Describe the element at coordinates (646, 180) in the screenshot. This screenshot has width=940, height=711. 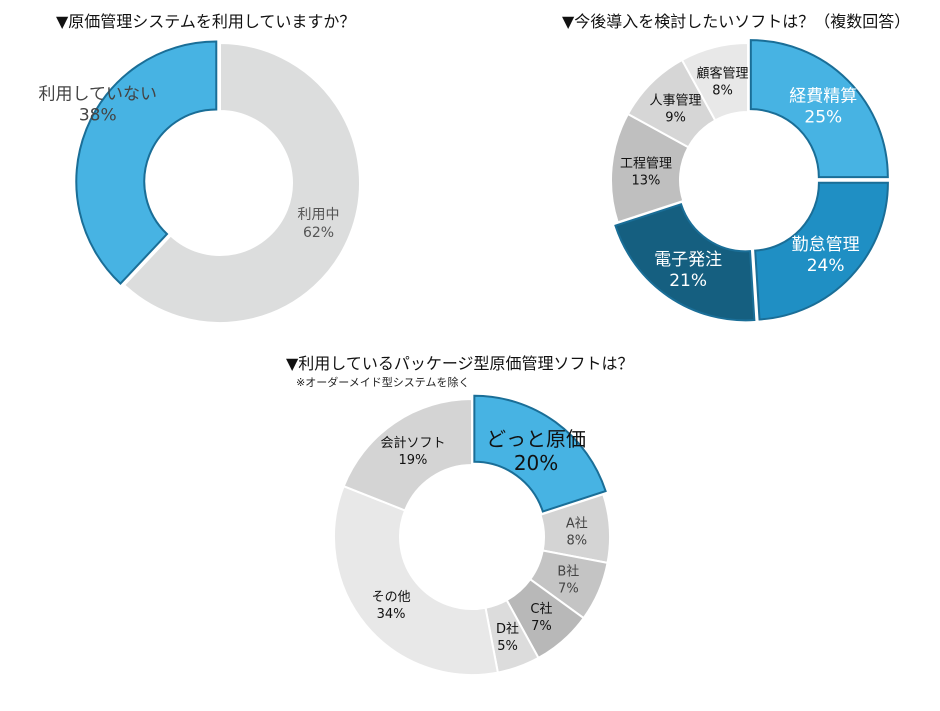
I see `chart2-slice-3-value: 13%` at that location.